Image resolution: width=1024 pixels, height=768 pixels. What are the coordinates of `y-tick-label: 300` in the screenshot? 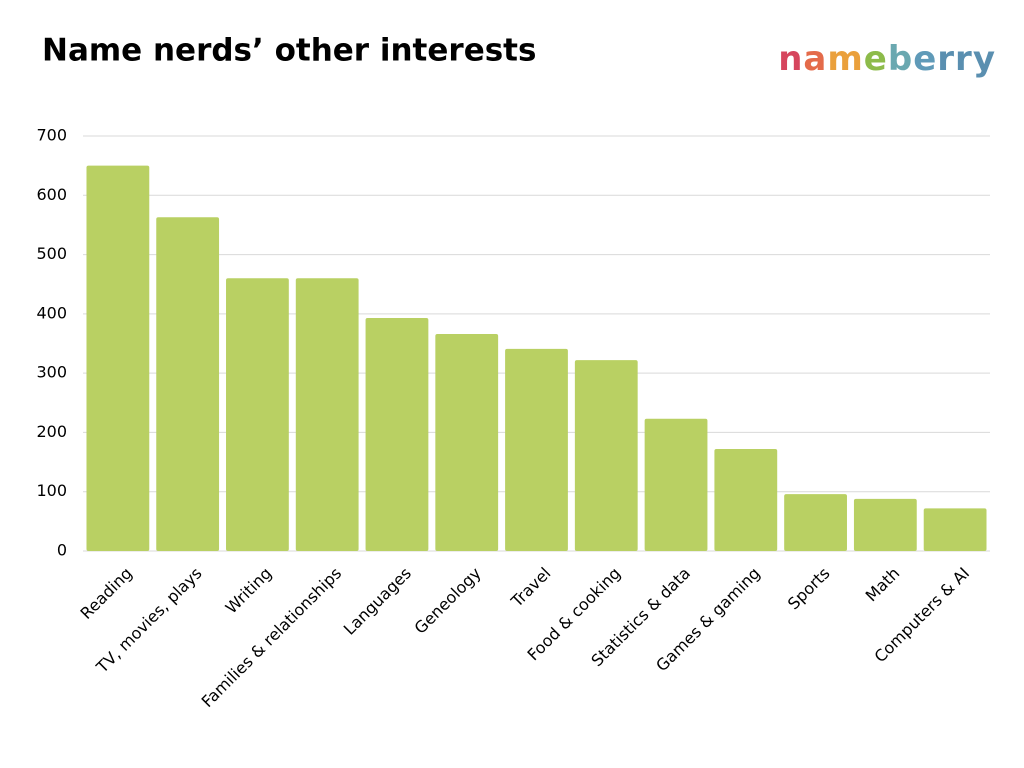 It's located at (51, 372).